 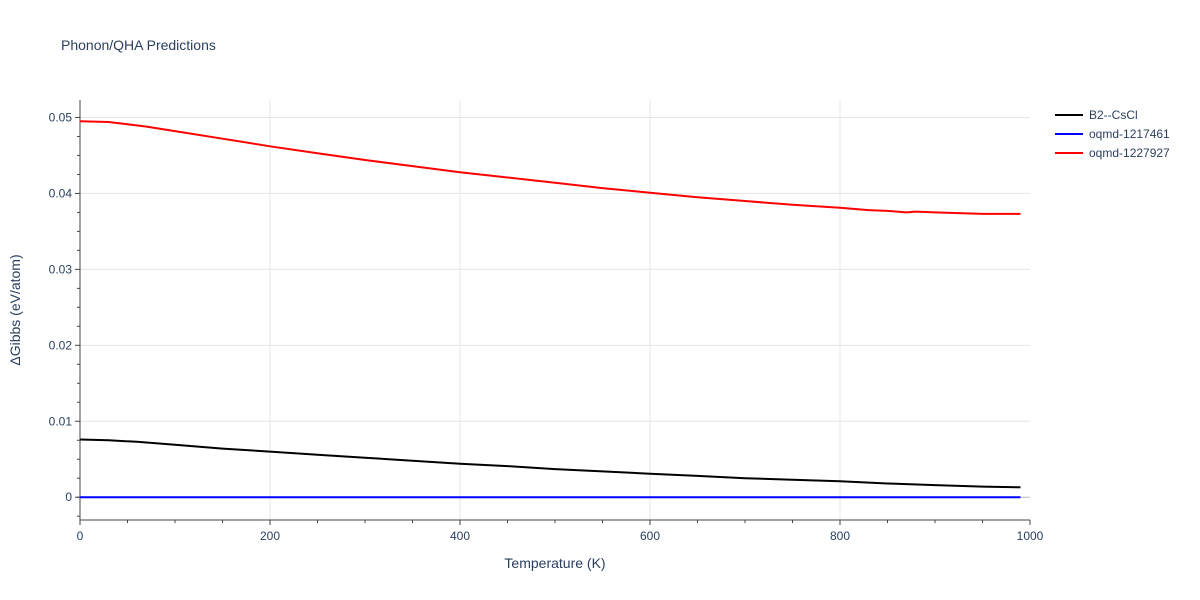 I want to click on legend-label: oqmd-1217461, so click(x=1129, y=134).